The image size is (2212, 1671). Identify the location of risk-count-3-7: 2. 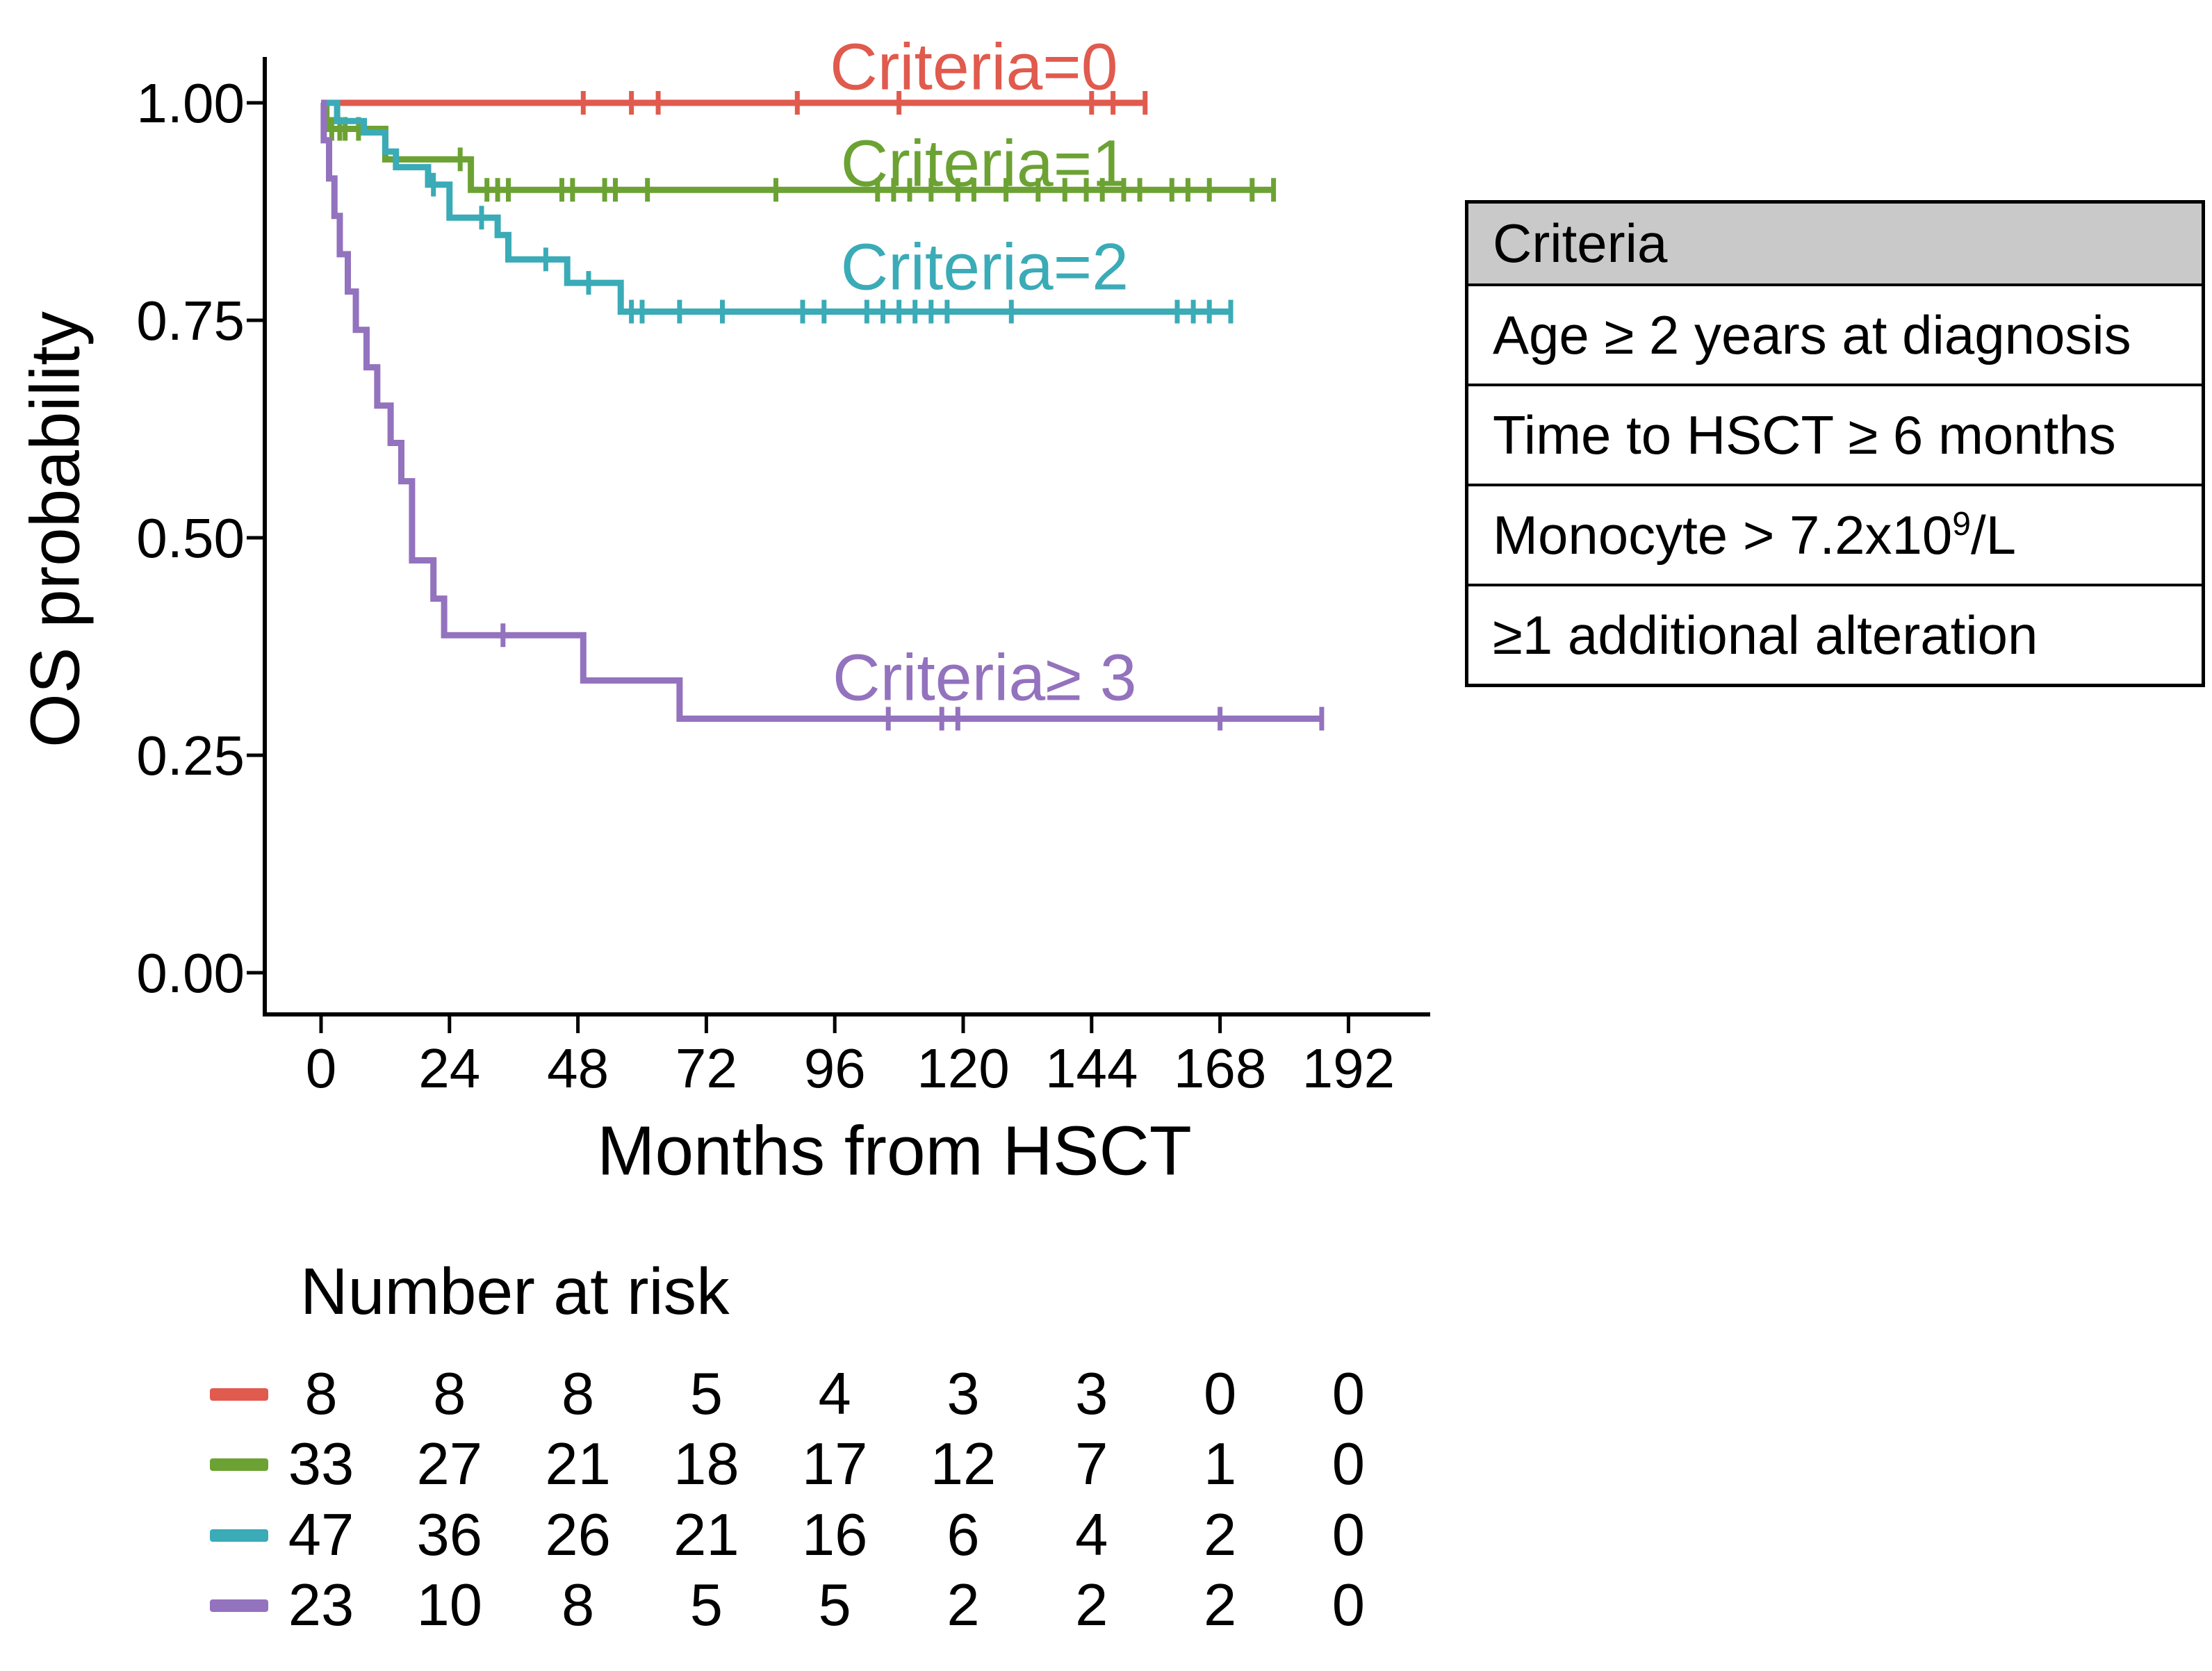
(1220, 1605).